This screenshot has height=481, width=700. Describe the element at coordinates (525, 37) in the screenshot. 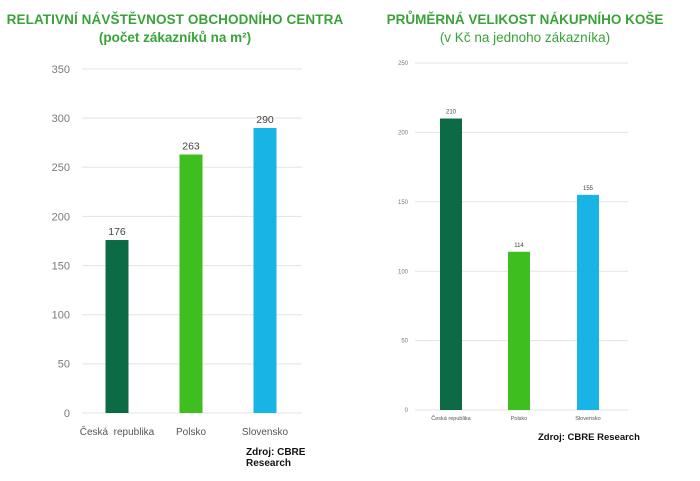

I see `chart-subtitle: (v Kč na jednoho zákazníka)` at that location.